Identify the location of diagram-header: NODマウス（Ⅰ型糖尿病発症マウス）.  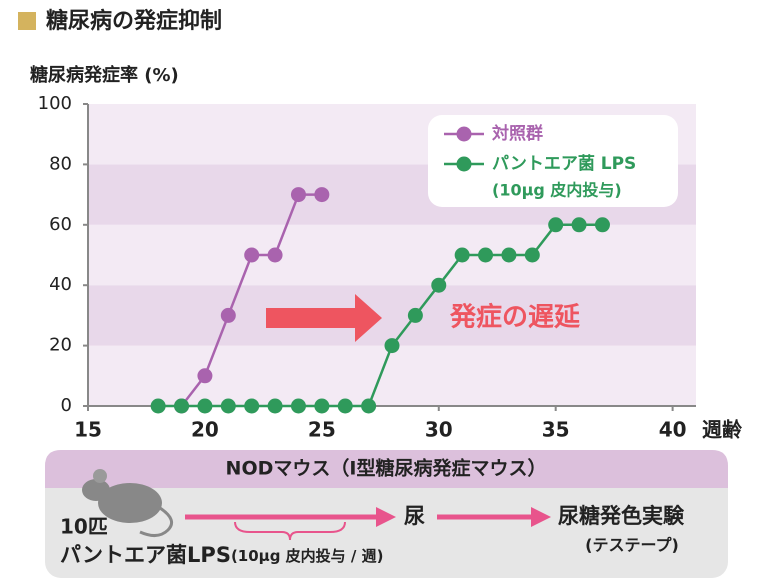
(386, 468).